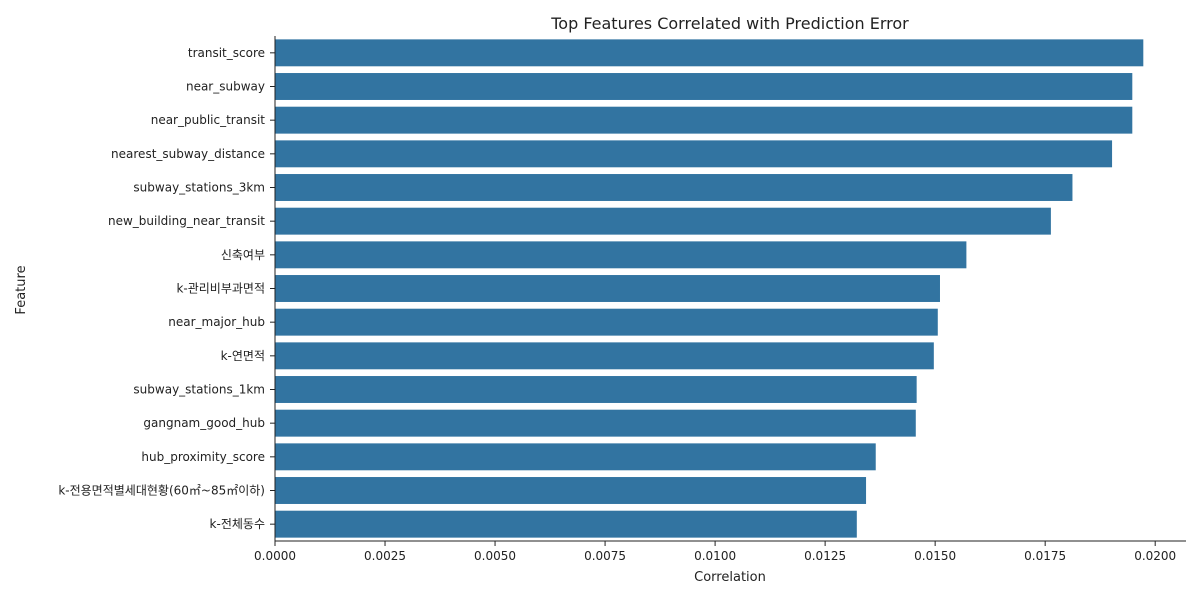  Describe the element at coordinates (243, 255) in the screenshot. I see `y-tick-label: 신축여부` at that location.